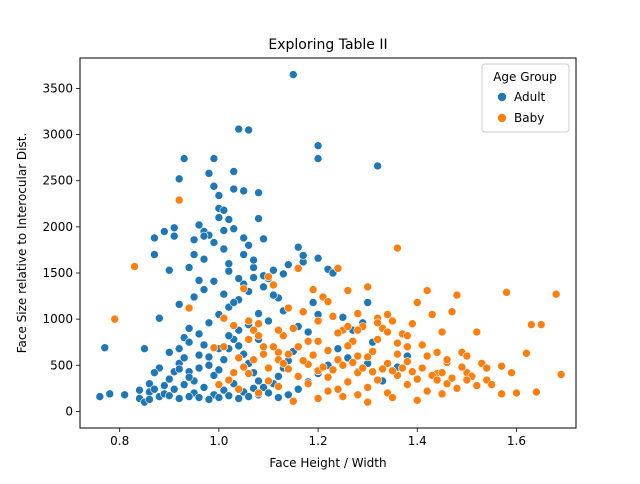 The height and width of the screenshot is (484, 640). What do you see at coordinates (529, 118) in the screenshot?
I see `legend-label-baby: Baby` at bounding box center [529, 118].